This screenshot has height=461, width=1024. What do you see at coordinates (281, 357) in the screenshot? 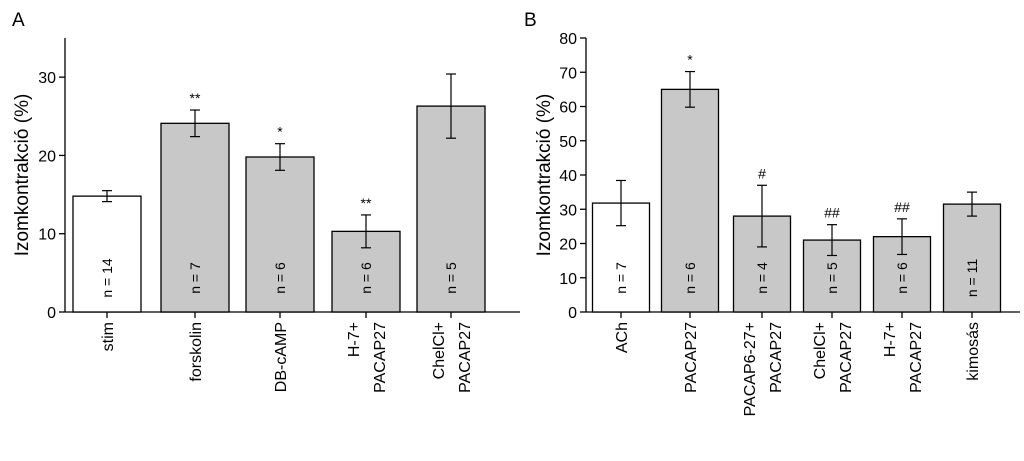
I see `category-label: DB-cAMP` at bounding box center [281, 357].